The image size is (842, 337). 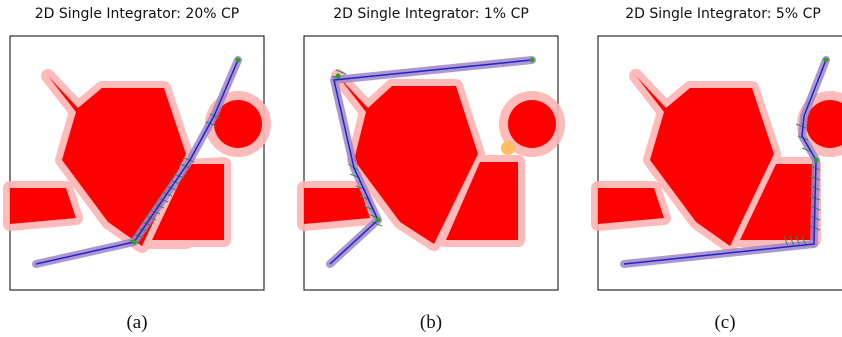 What do you see at coordinates (508, 148) in the screenshot?
I see `uncertain-obstacle` at bounding box center [508, 148].